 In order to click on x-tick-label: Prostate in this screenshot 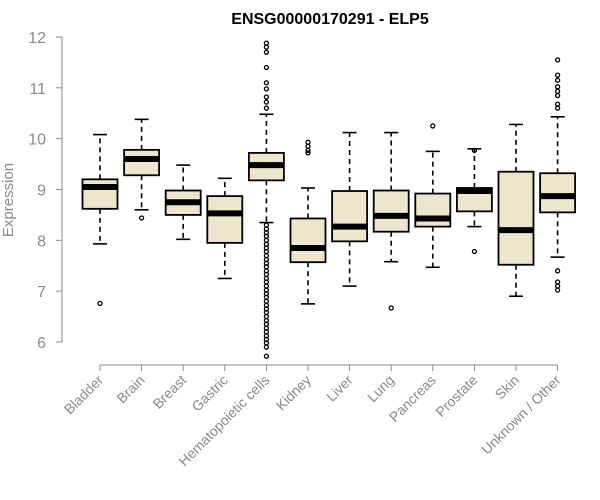, I will do `click(456, 396)`.